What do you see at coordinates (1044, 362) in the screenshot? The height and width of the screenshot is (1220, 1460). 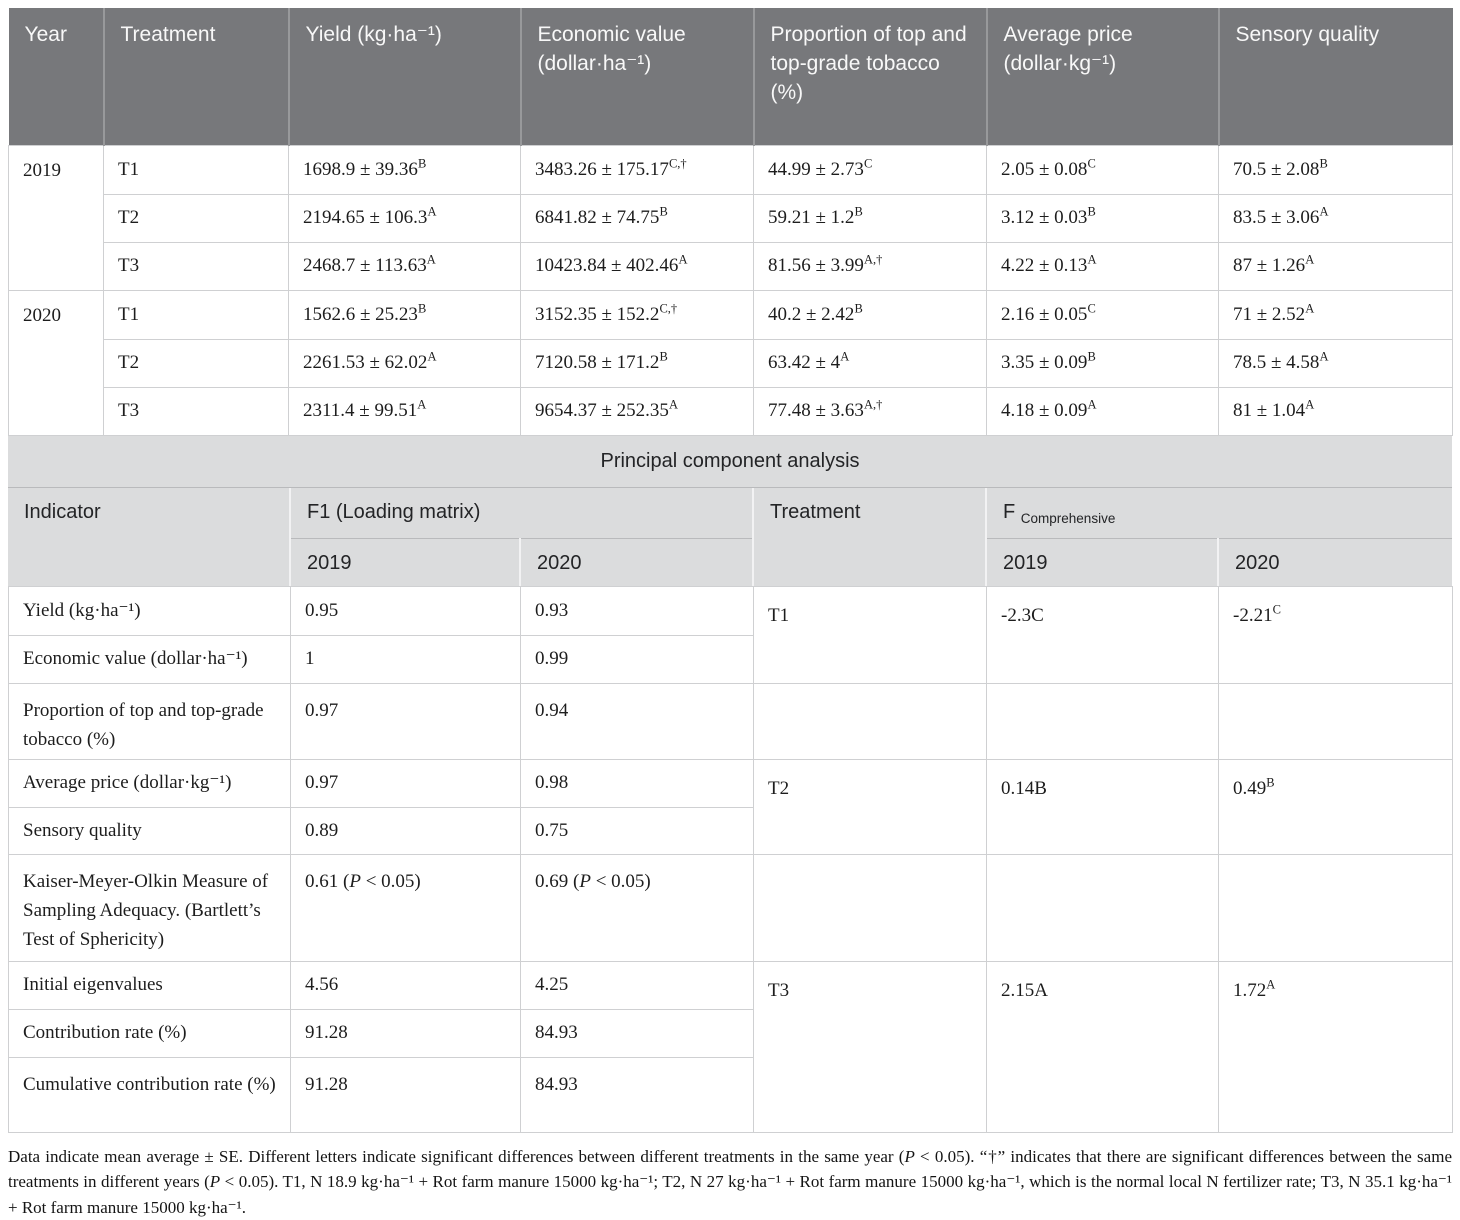 I see `value: 3.35 ± 0.09` at bounding box center [1044, 362].